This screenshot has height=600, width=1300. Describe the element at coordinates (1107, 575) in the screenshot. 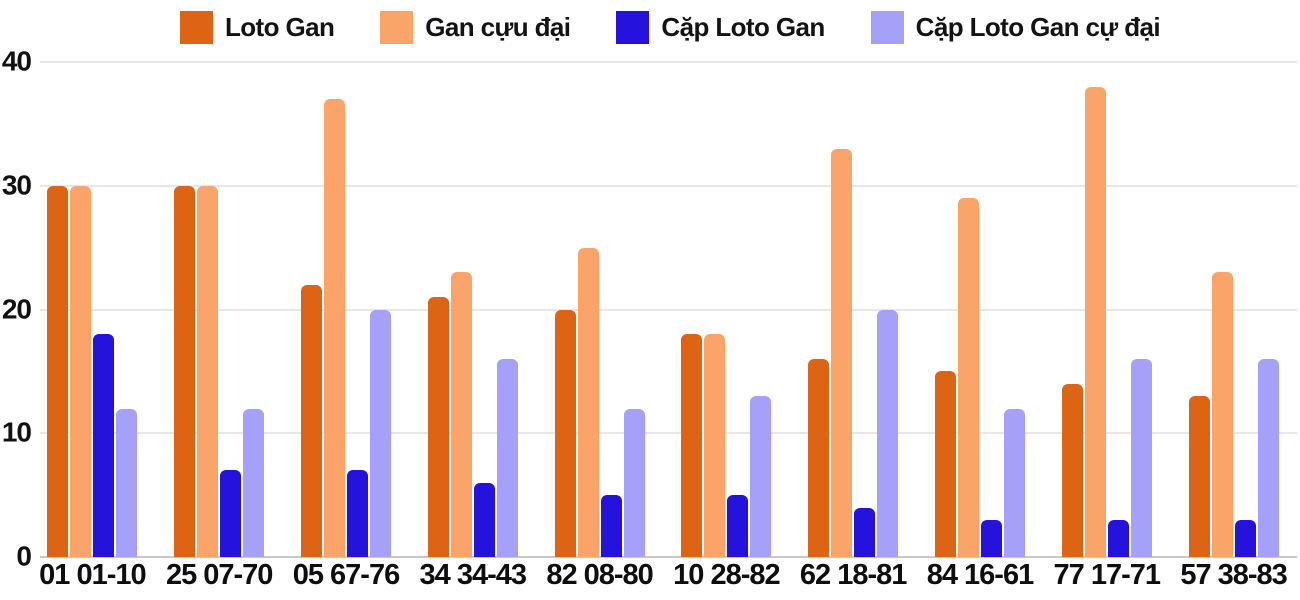

I see `x-axis-label: 77 17-71` at that location.